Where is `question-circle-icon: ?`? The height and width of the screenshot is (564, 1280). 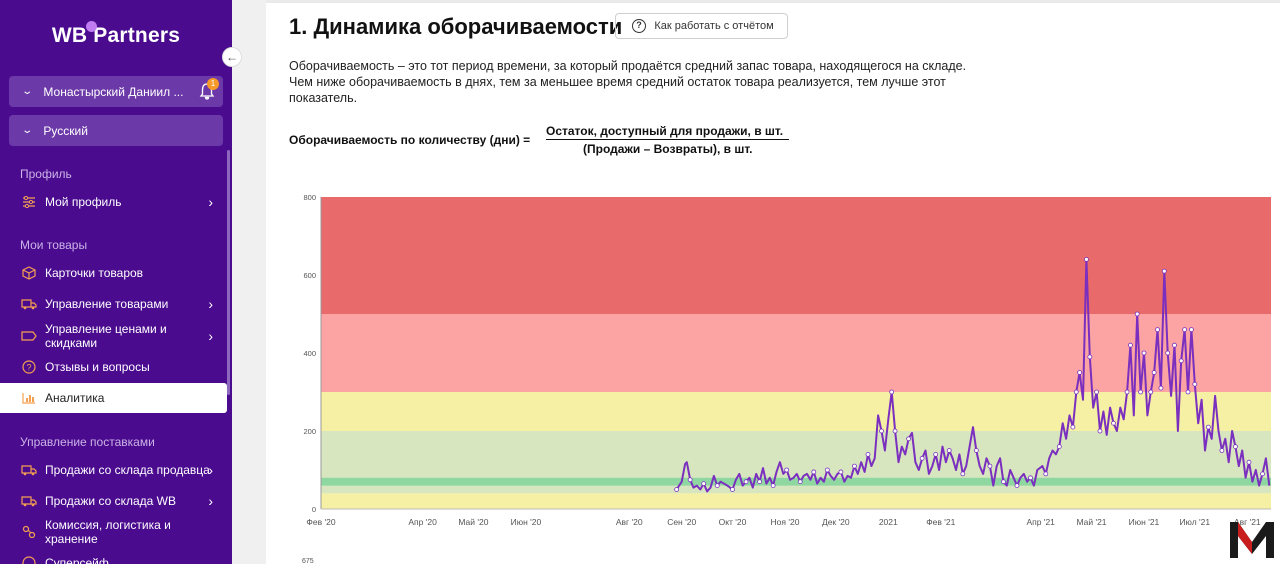 question-circle-icon: ? is located at coordinates (29, 367).